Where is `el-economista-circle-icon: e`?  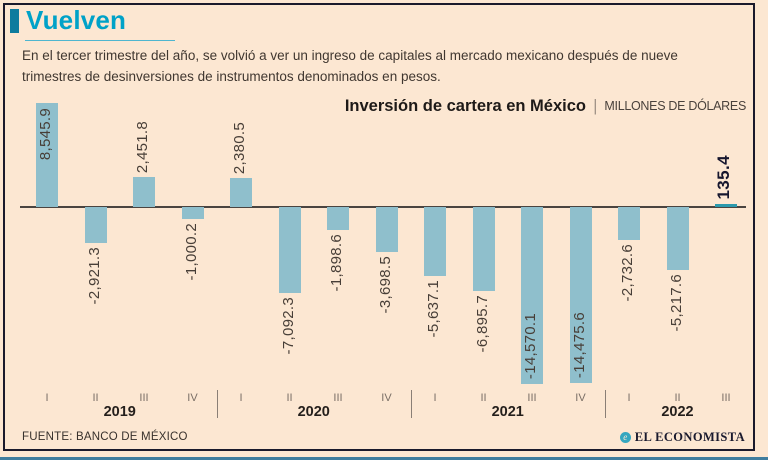 el-economista-circle-icon: e is located at coordinates (625, 437).